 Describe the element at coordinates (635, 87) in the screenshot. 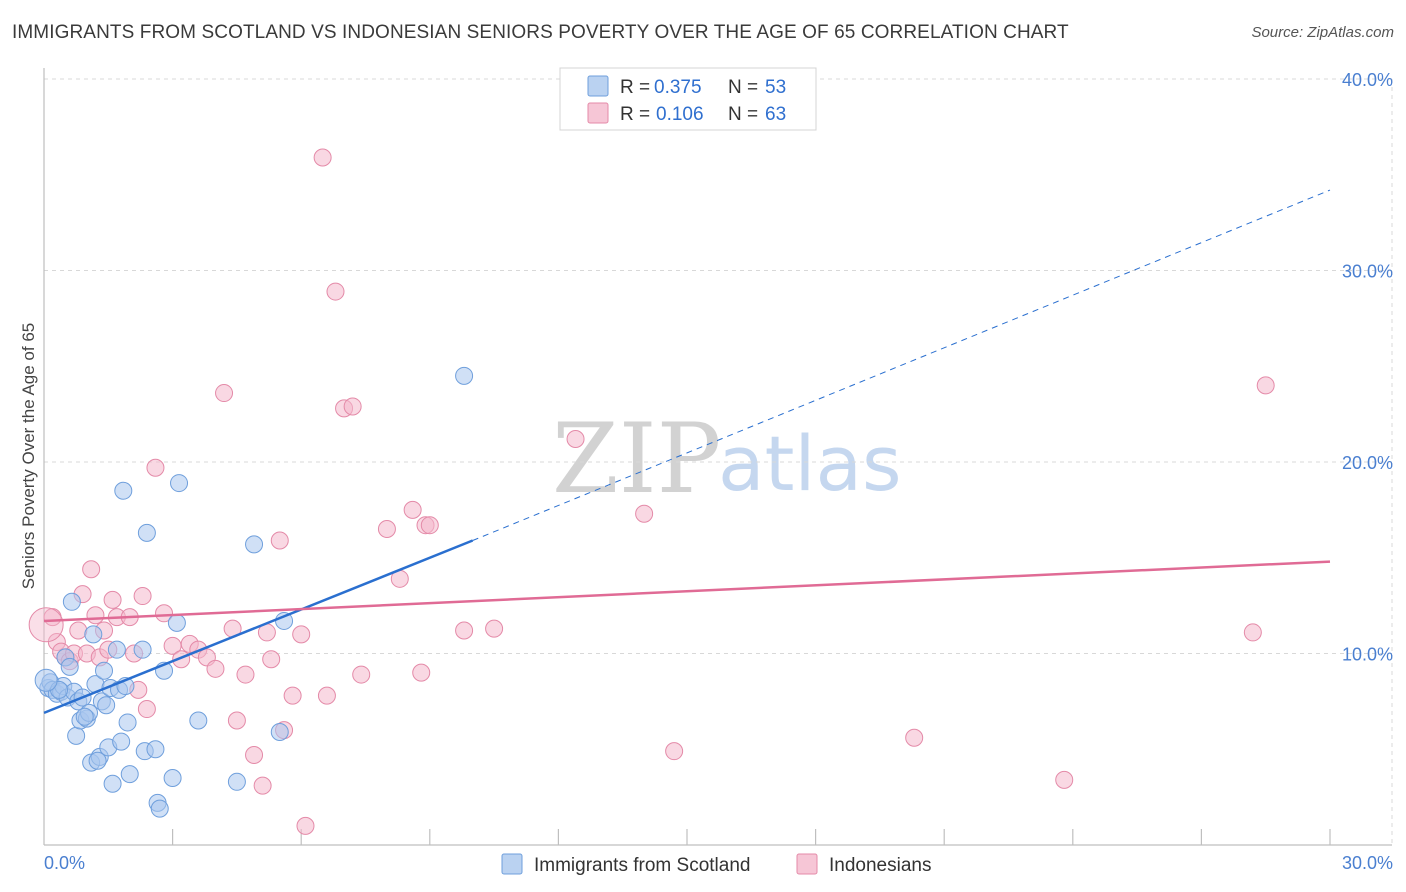

I see `legend-r-label-0: R =` at that location.